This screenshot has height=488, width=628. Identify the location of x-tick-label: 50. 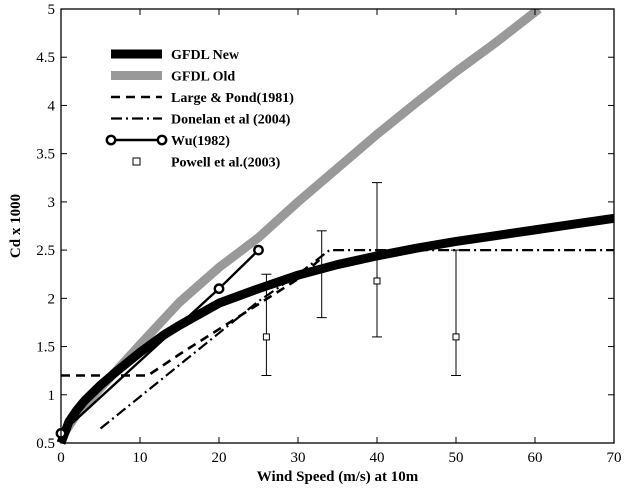
(456, 458).